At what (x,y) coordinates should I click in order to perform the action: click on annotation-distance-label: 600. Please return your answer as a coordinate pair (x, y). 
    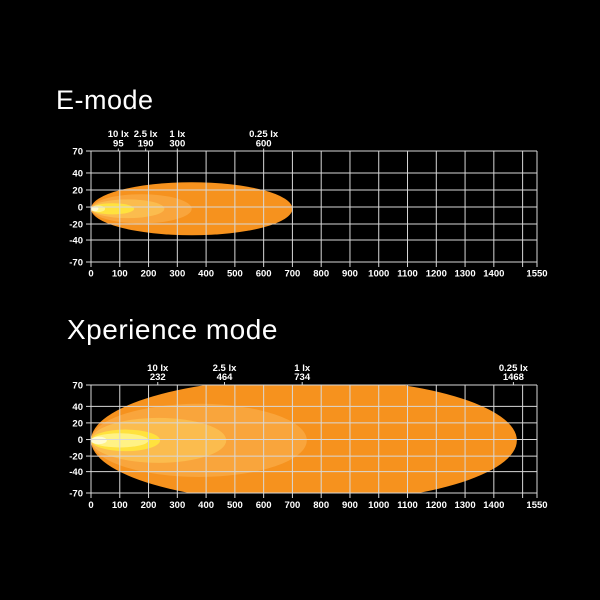
    Looking at the image, I should click on (264, 144).